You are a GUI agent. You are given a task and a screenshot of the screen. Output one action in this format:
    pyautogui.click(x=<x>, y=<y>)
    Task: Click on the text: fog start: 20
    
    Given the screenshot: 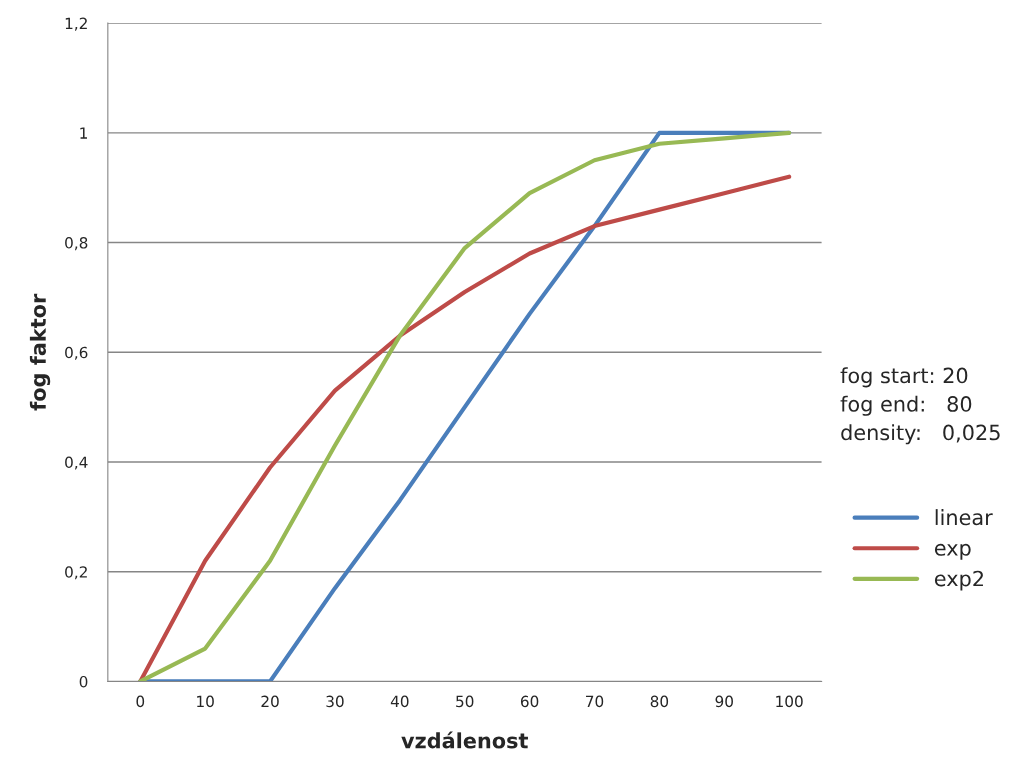 What is the action you would take?
    pyautogui.click(x=904, y=377)
    